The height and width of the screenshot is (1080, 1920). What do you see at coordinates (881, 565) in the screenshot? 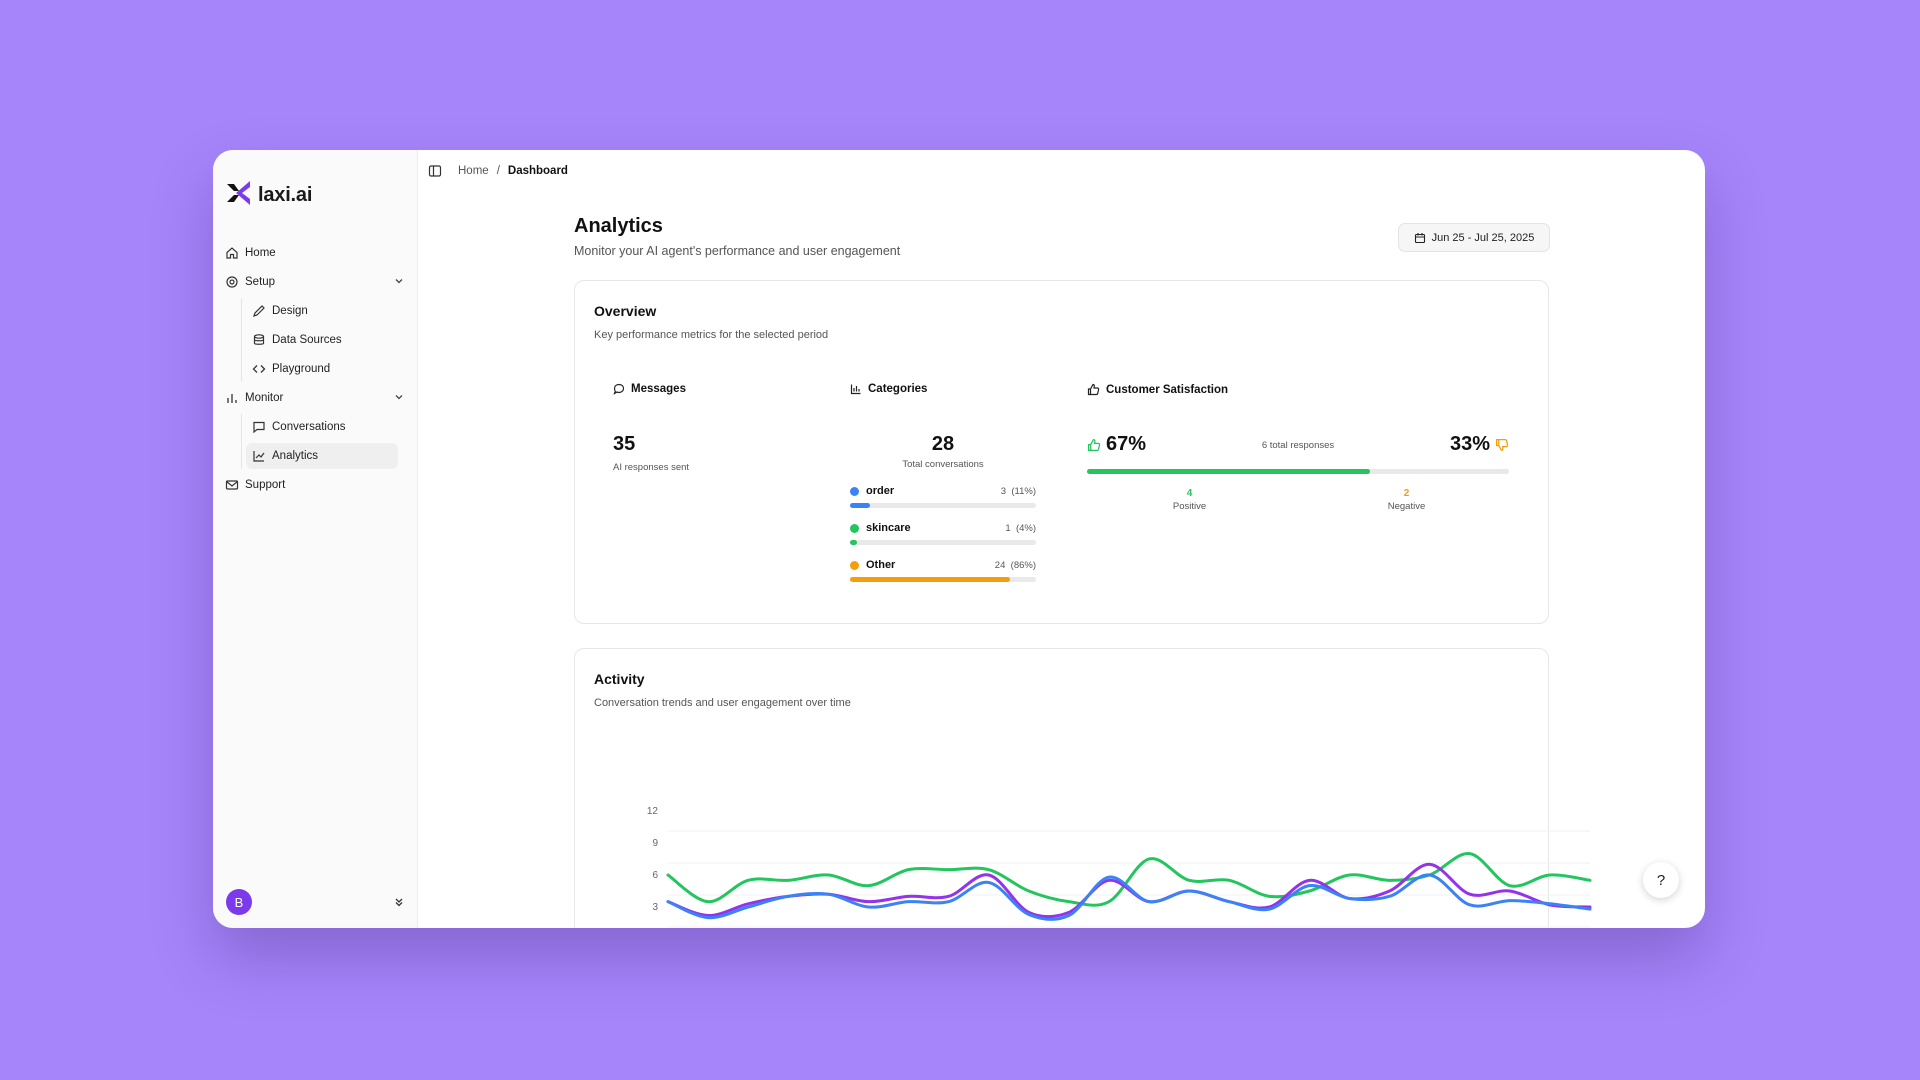
I see `category-name: Other` at bounding box center [881, 565].